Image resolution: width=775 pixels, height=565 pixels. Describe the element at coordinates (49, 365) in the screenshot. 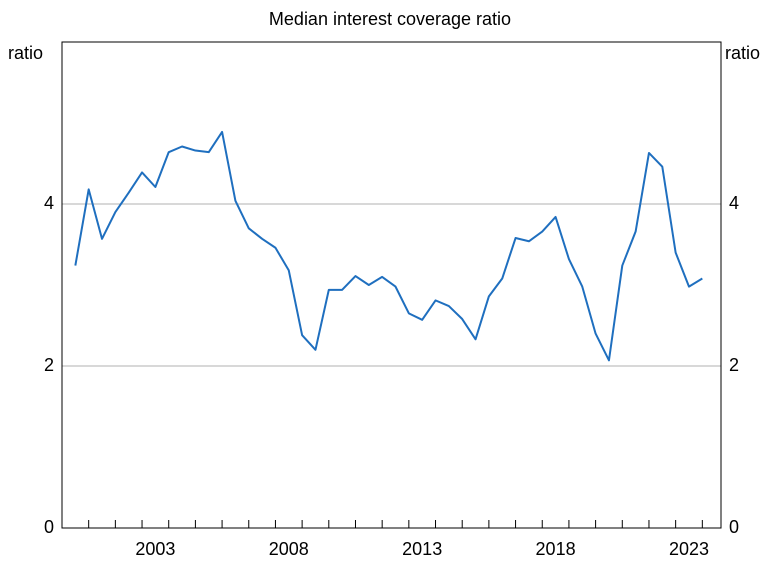

I see `y-tick-label: 2` at that location.